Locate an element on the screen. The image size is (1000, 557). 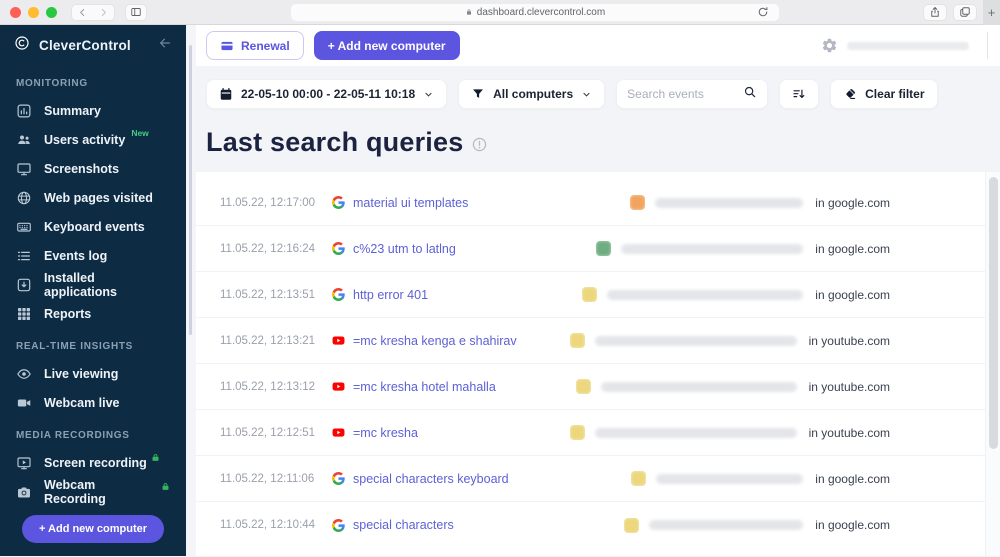
sidebar-item-installed-applications: Installed applications is located at coordinates (93, 284).